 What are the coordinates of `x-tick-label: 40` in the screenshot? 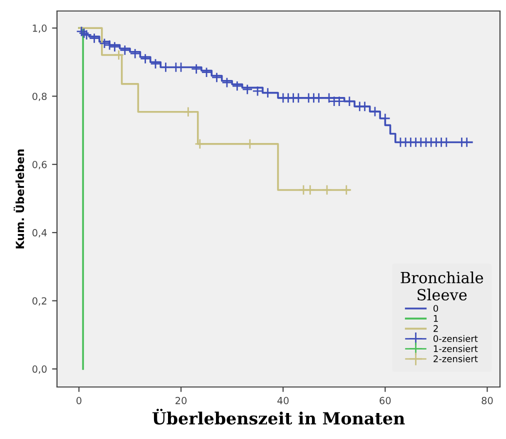 It's located at (283, 400).